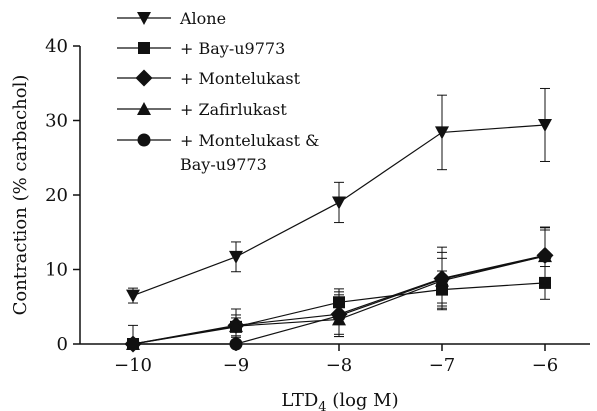 This screenshot has height=411, width=597. Describe the element at coordinates (249, 152) in the screenshot. I see `legend-label: + Montelukast & Bay-u9773` at that location.